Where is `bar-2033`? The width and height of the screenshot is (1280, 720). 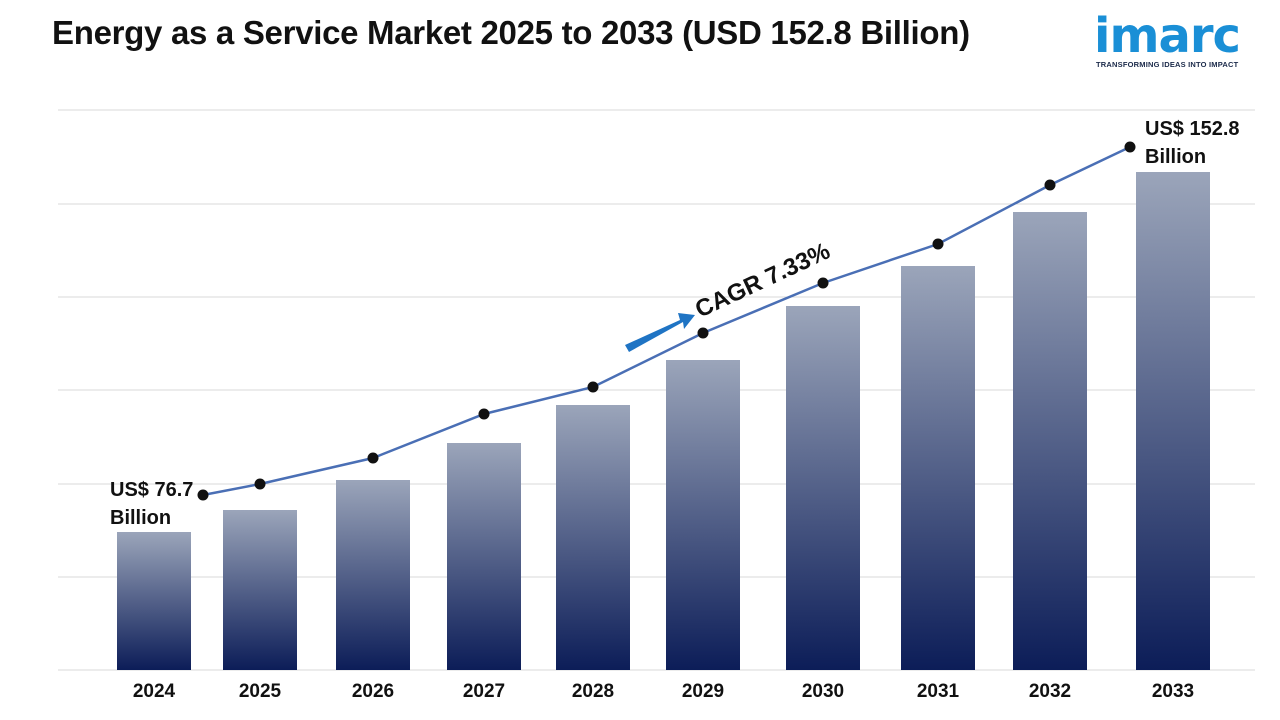 bar-2033 is located at coordinates (1173, 421).